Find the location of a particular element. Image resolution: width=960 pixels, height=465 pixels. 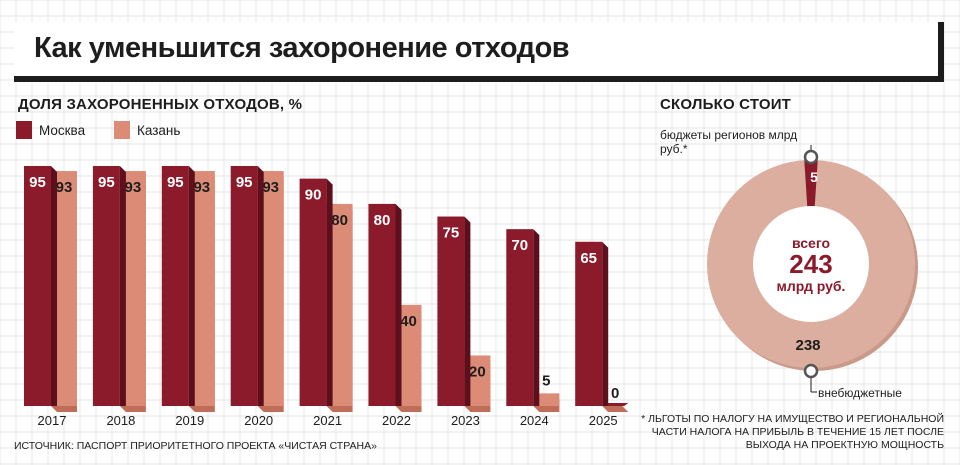

bar-kazan-label: 5 is located at coordinates (546, 380).